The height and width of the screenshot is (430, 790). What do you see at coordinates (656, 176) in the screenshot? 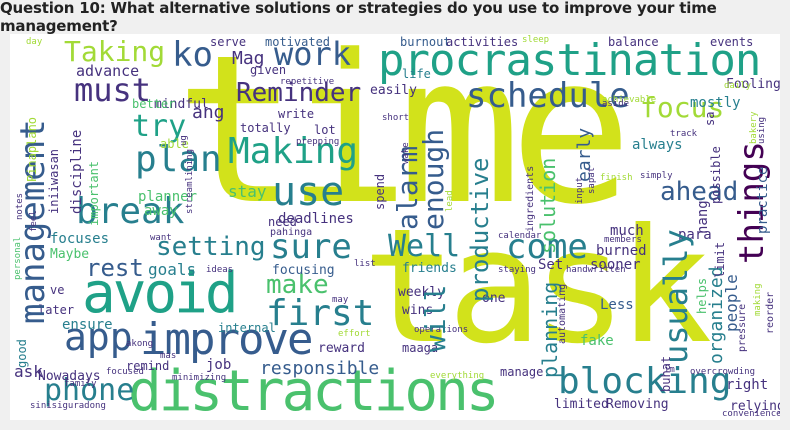
I see `word-simply: simply` at bounding box center [656, 176].